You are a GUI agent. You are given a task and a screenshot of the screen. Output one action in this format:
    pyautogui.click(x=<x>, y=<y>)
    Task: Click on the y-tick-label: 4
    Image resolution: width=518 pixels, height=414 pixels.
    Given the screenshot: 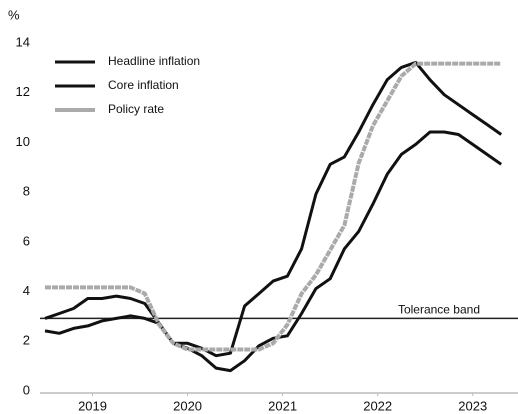 What is the action you would take?
    pyautogui.click(x=26, y=290)
    